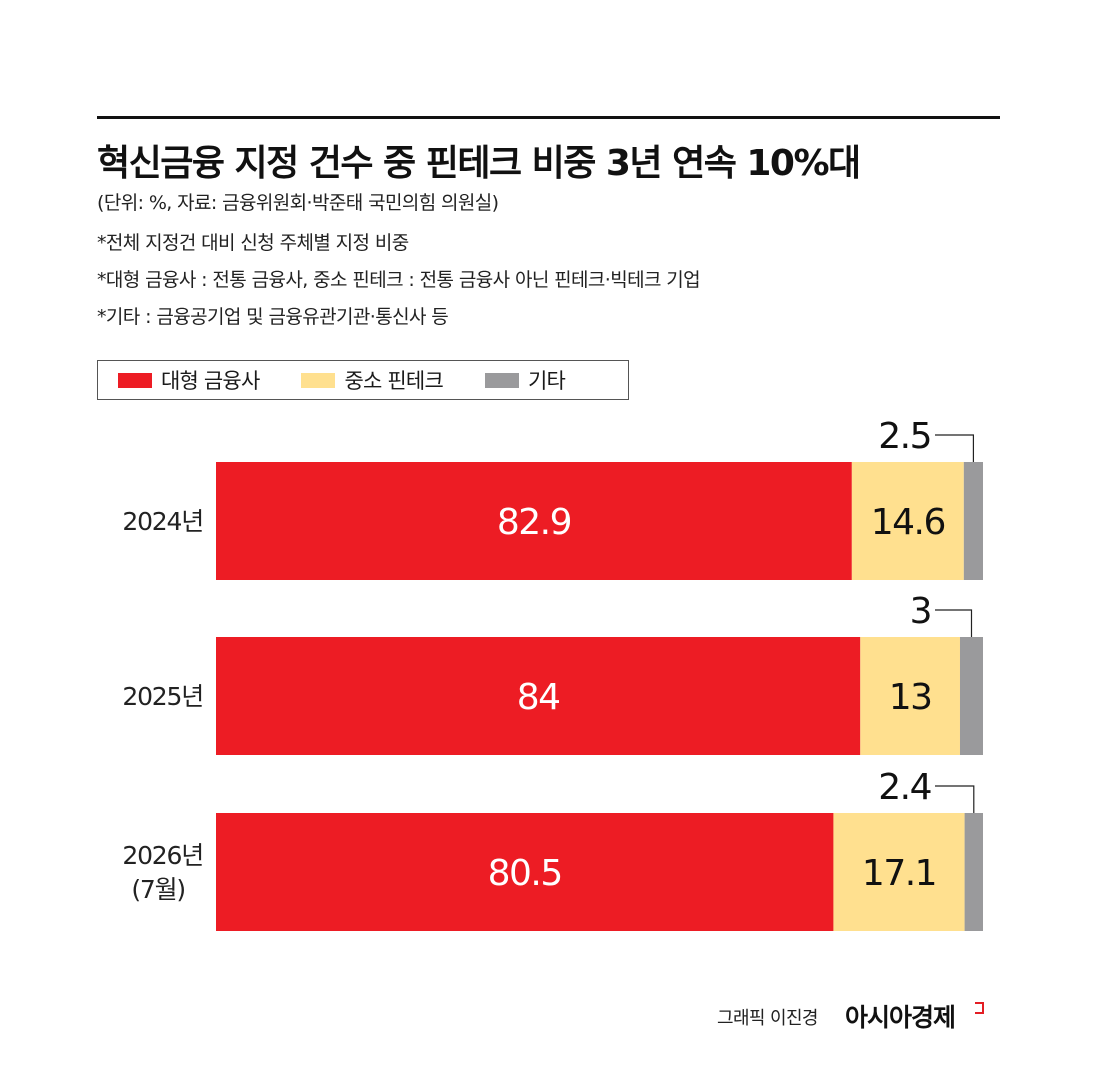 The width and height of the screenshot is (1107, 1091). What do you see at coordinates (162, 521) in the screenshot?
I see `category-label-0: 2024년` at bounding box center [162, 521].